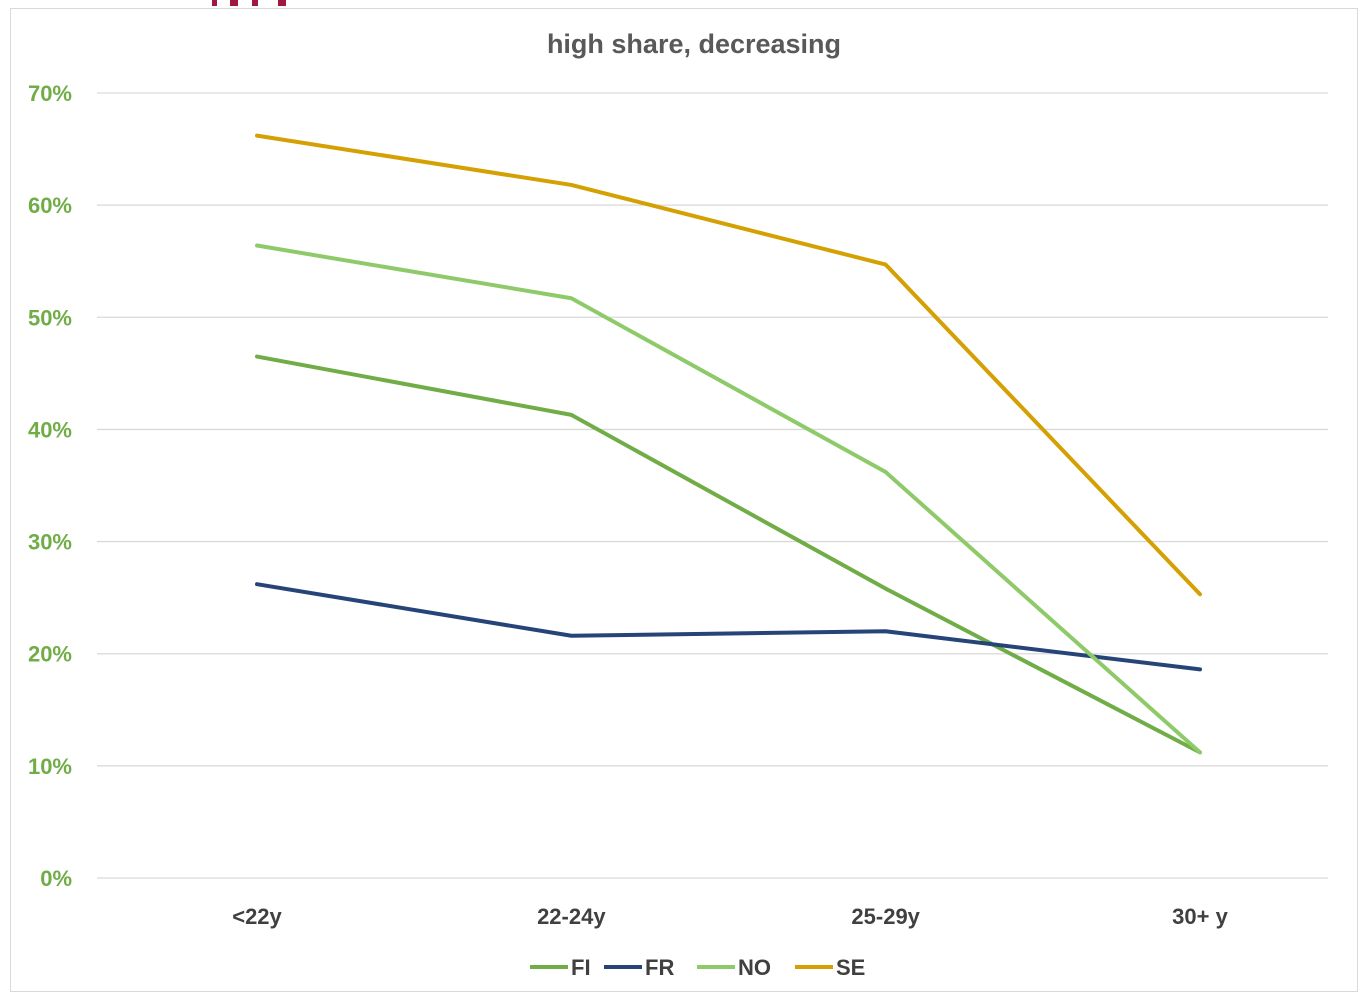 This screenshot has width=1362, height=996. Describe the element at coordinates (1200, 916) in the screenshot. I see `x-tick-label: 30+ y` at that location.